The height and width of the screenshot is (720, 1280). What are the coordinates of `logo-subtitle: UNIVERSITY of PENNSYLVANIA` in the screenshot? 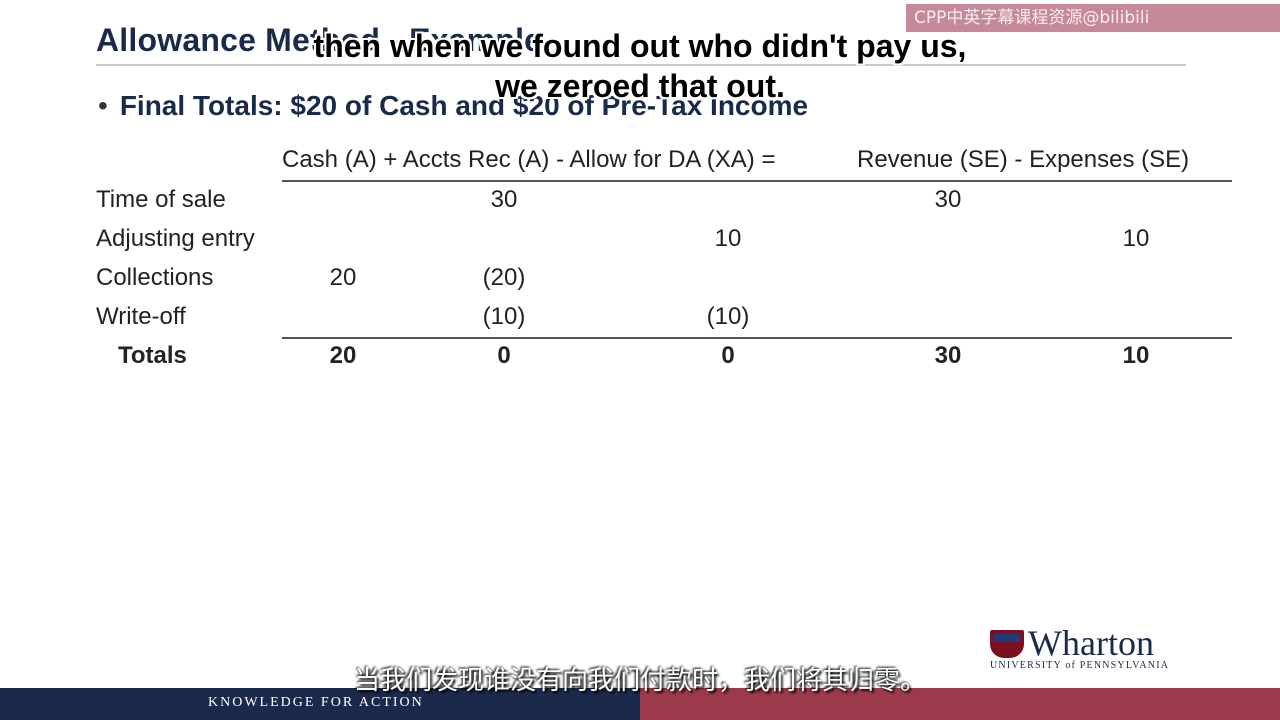 It's located at (1080, 665).